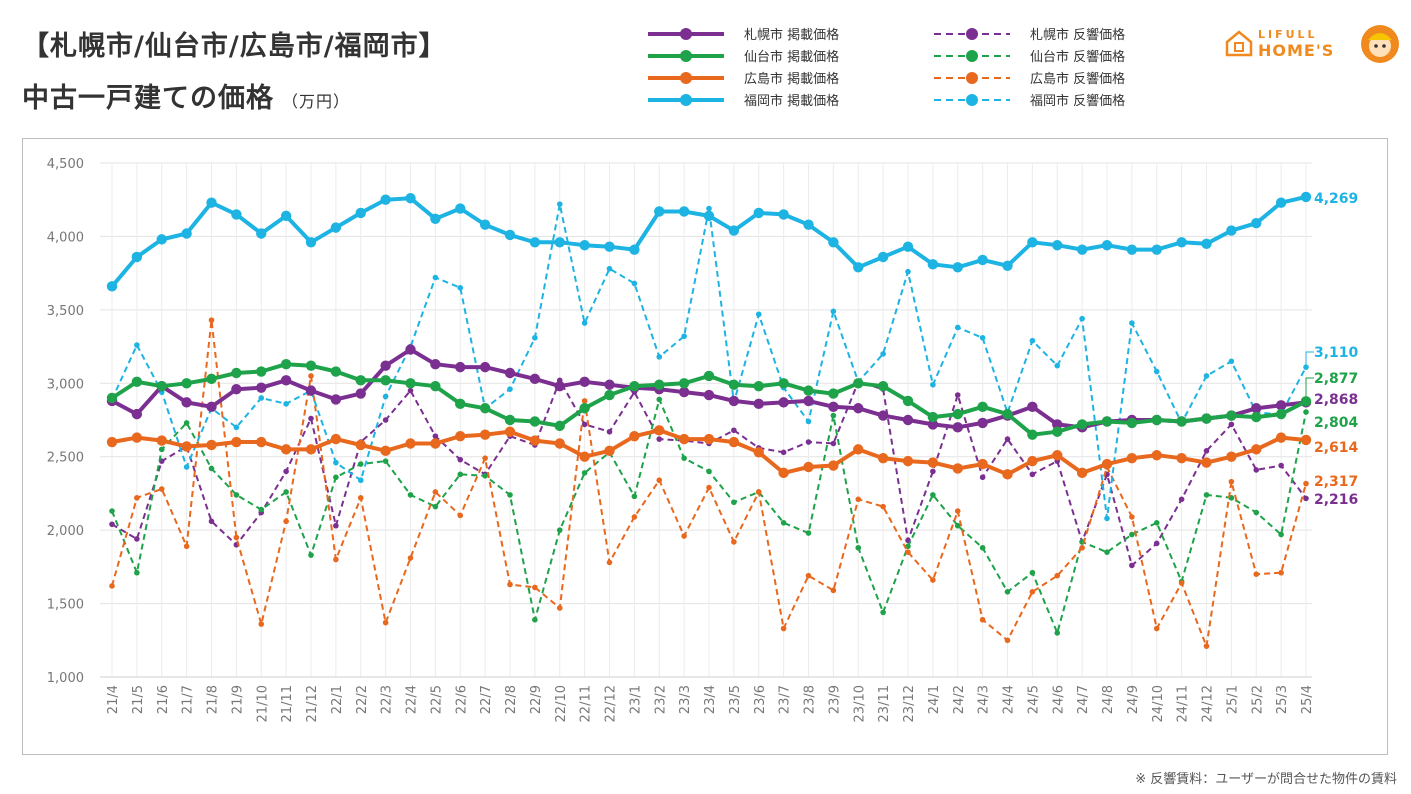 This screenshot has width=1411, height=794. I want to click on chart-title-line2: 中古一戸建ての価格 （万円）, so click(186, 95).